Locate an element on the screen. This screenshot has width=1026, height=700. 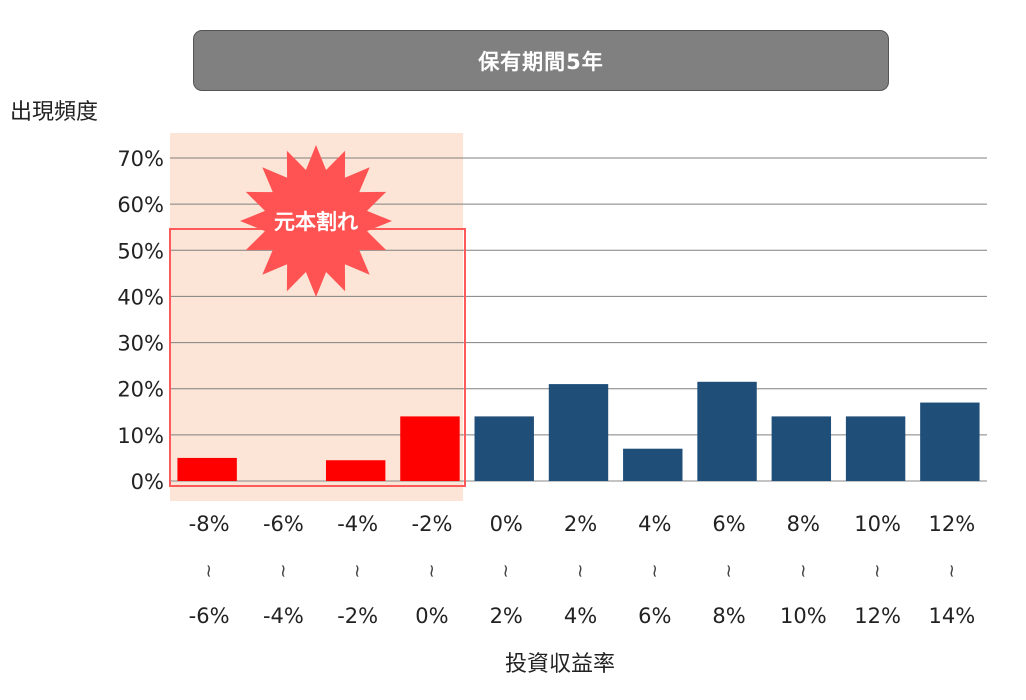
chart-title-bar: 保有期間5年 is located at coordinates (541, 60).